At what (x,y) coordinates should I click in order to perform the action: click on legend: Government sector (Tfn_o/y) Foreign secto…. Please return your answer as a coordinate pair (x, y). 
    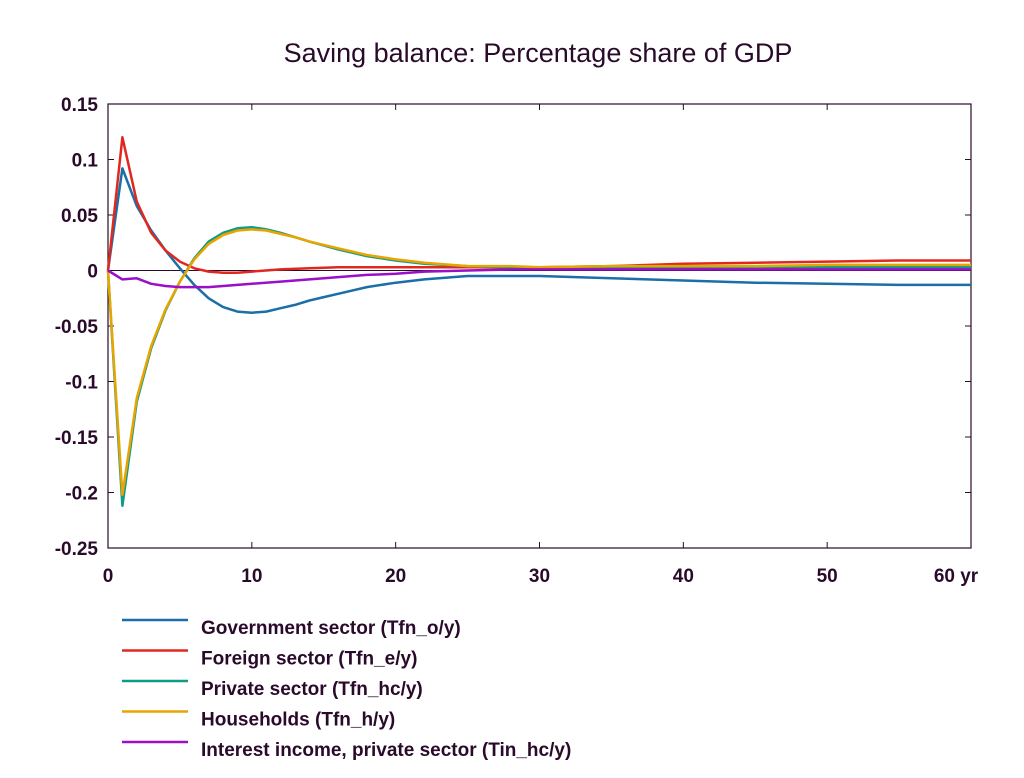
    Looking at the image, I should click on (346, 689).